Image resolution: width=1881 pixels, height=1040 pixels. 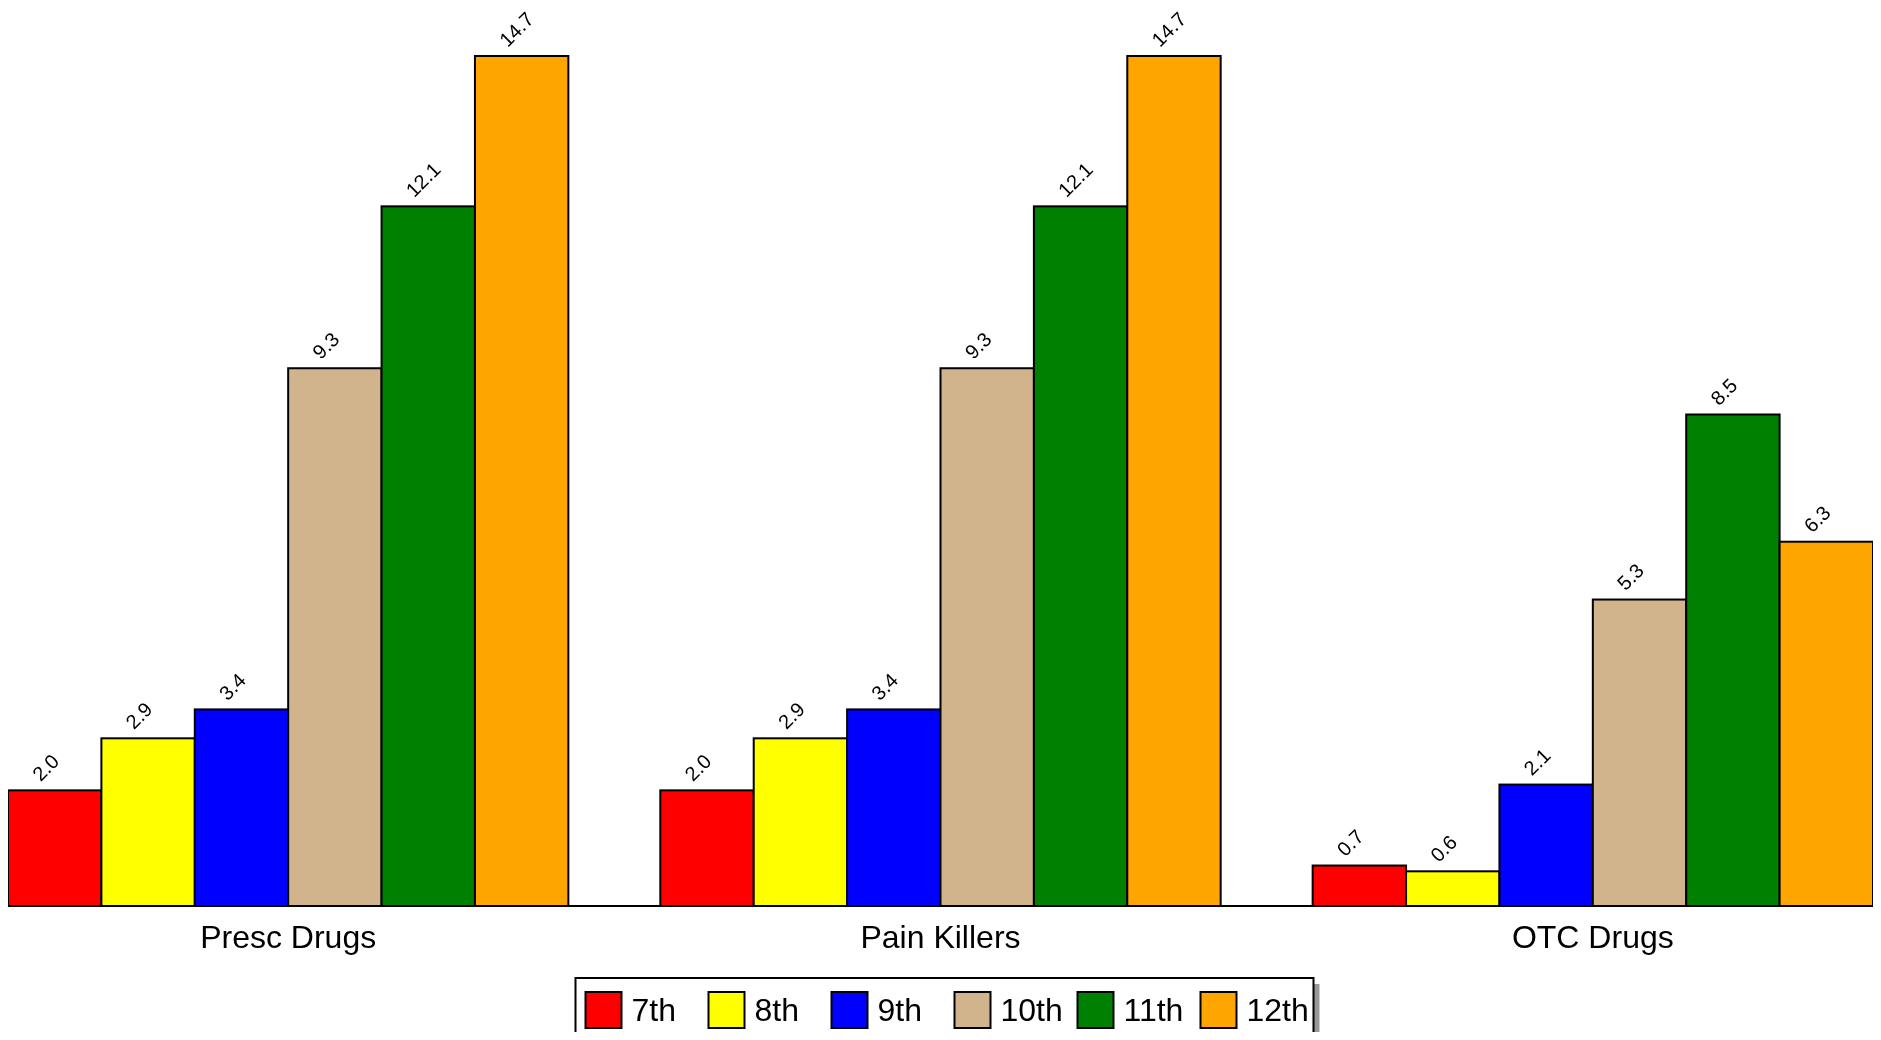 What do you see at coordinates (899, 1010) in the screenshot?
I see `legend-label: 9th` at bounding box center [899, 1010].